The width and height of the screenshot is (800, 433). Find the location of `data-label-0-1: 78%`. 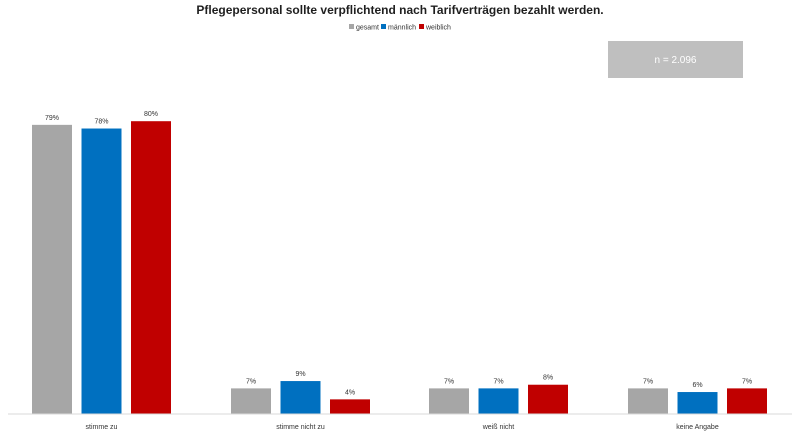

data-label-0-1: 78% is located at coordinates (101, 122).